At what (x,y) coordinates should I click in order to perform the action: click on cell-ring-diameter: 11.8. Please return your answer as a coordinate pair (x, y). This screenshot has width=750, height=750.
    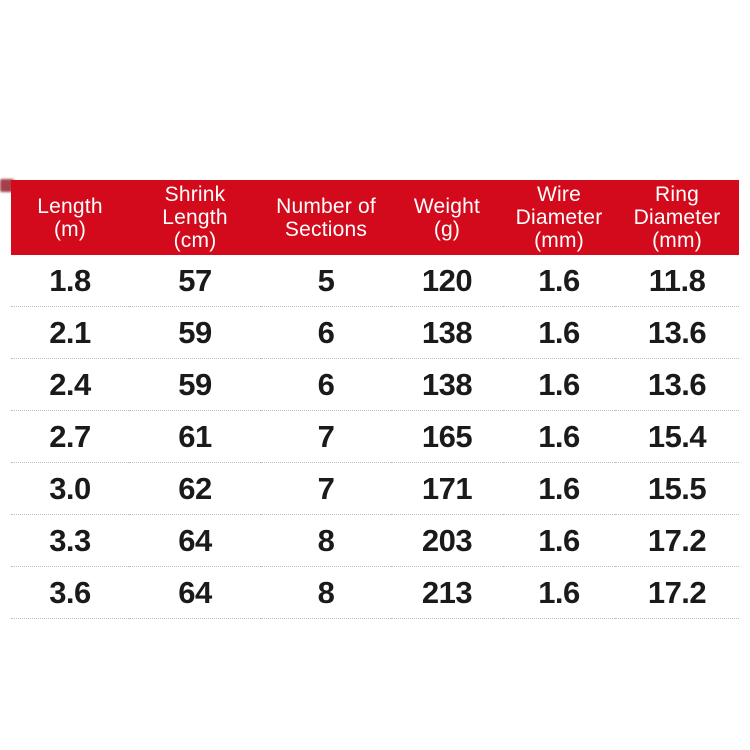
    Looking at the image, I should click on (677, 281).